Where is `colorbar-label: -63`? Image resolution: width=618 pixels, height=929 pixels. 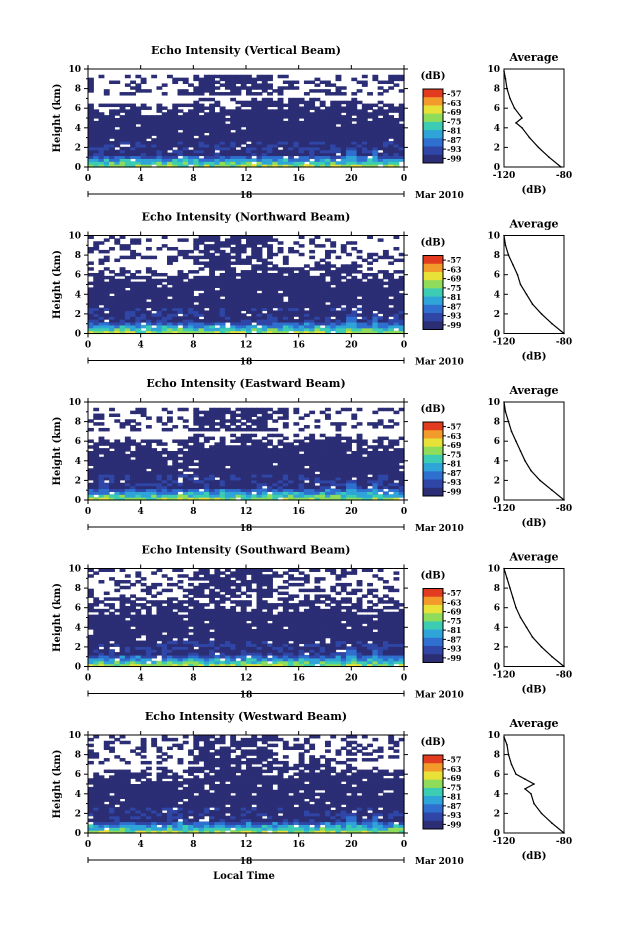
colorbar-label: -63 is located at coordinates (454, 103).